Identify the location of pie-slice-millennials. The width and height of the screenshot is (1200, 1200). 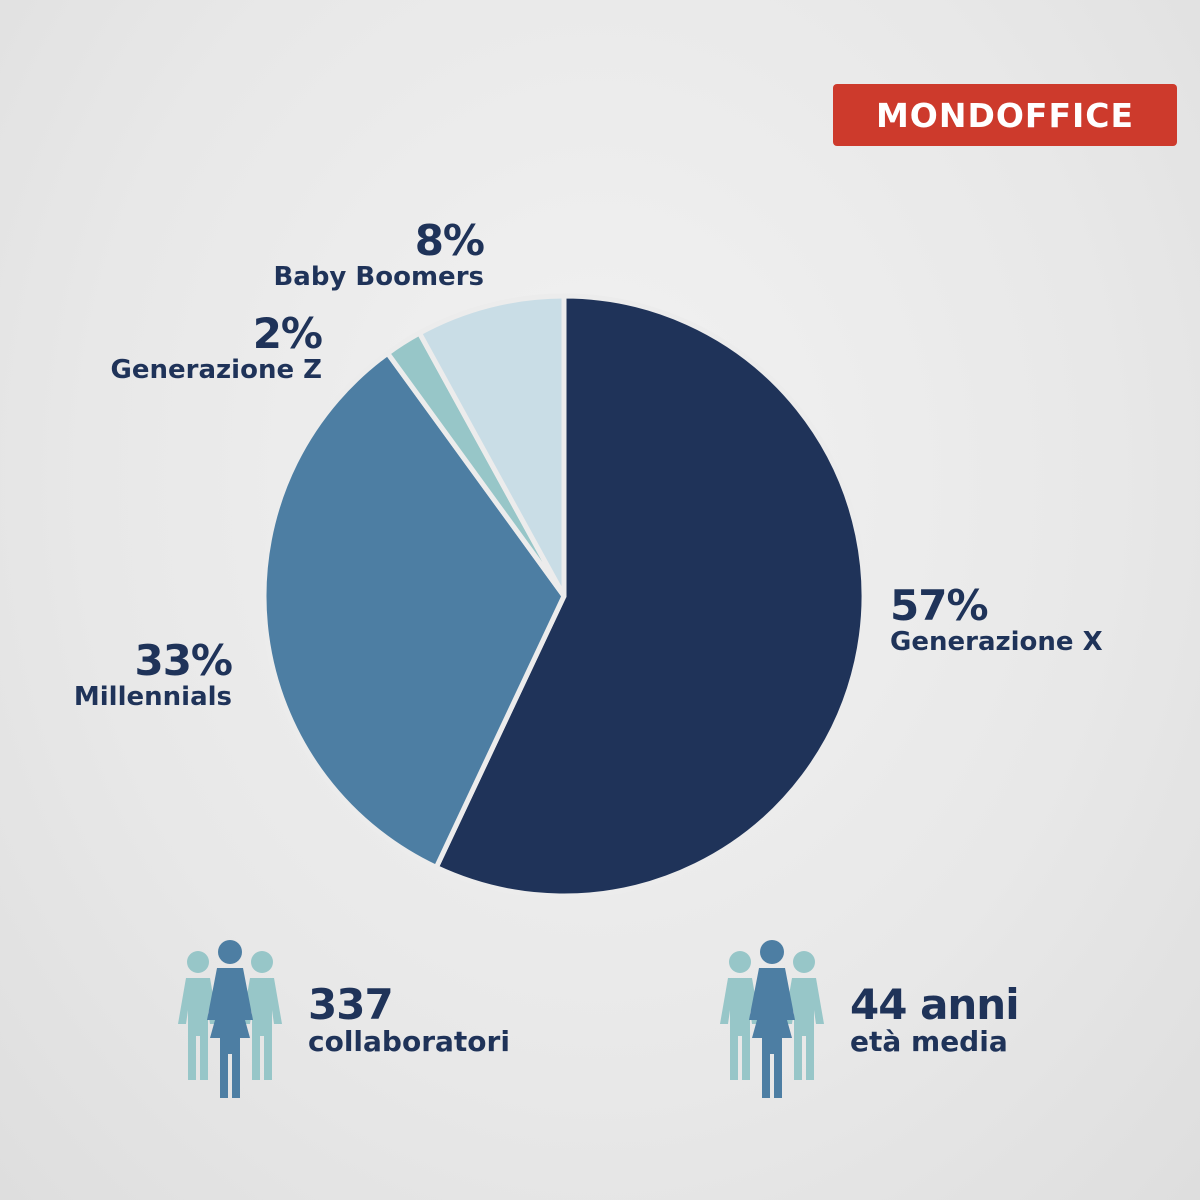
(414, 610).